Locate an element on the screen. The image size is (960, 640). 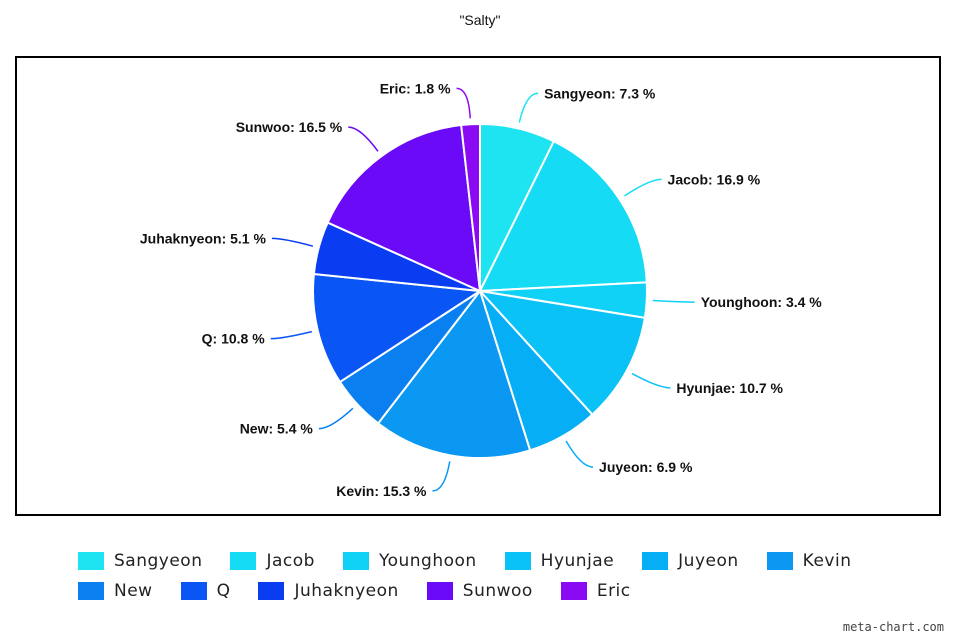
credit-text: meta-chart.com is located at coordinates (893, 627).